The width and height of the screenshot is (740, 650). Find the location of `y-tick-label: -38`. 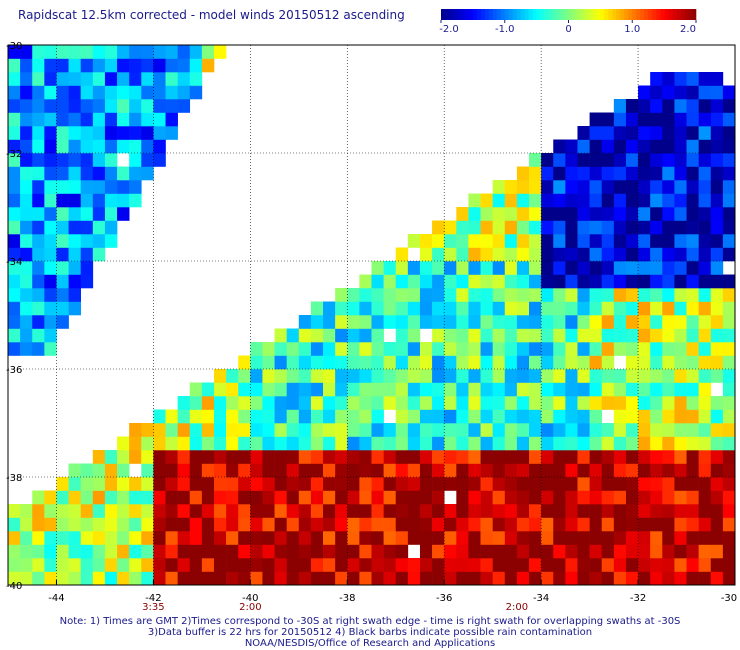

y-tick-label: -38 is located at coordinates (14, 478).